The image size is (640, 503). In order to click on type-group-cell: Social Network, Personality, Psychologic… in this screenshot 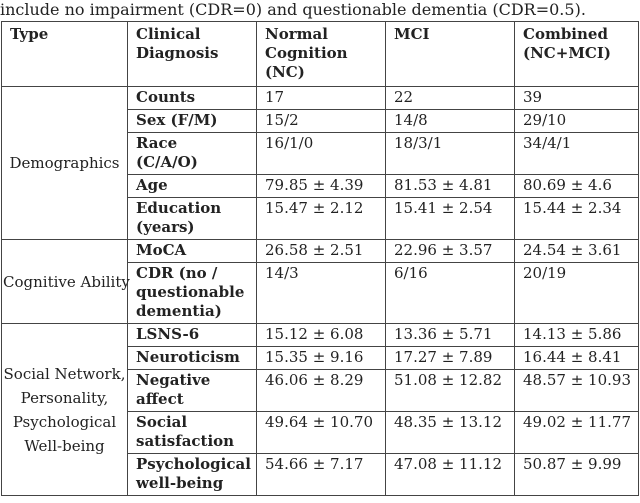, I will do `click(64, 409)`.